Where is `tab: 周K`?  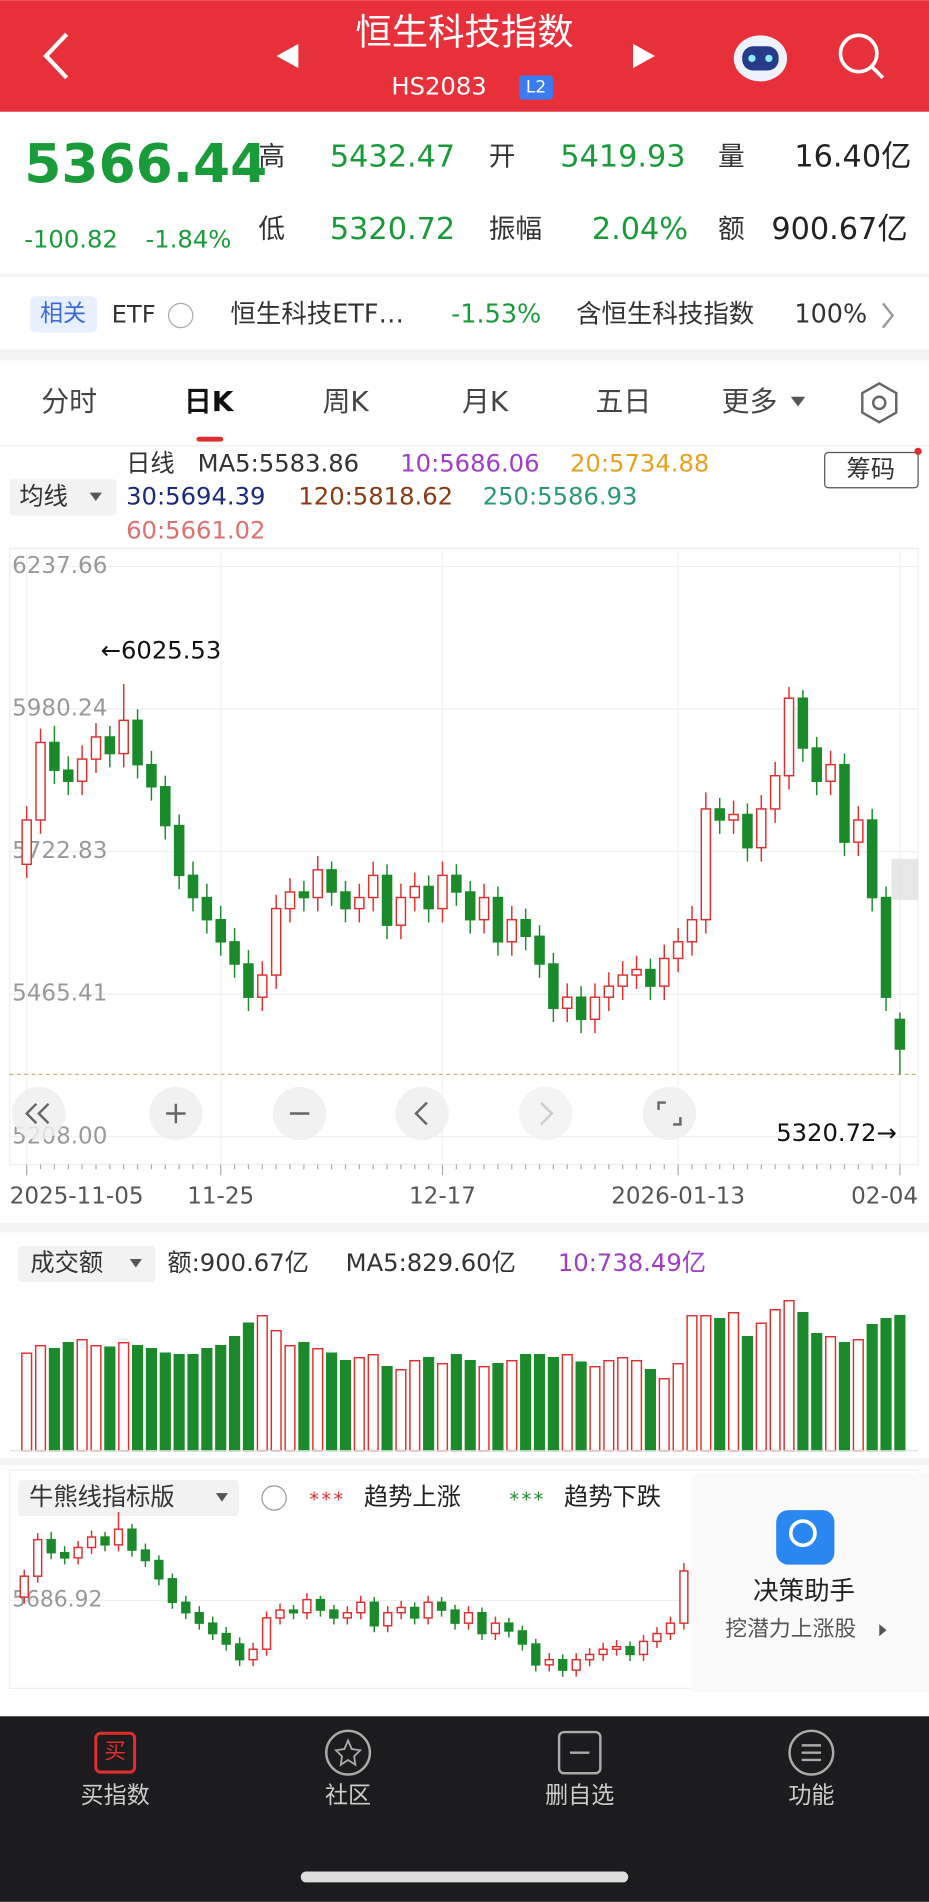
tab: 周K is located at coordinates (346, 401).